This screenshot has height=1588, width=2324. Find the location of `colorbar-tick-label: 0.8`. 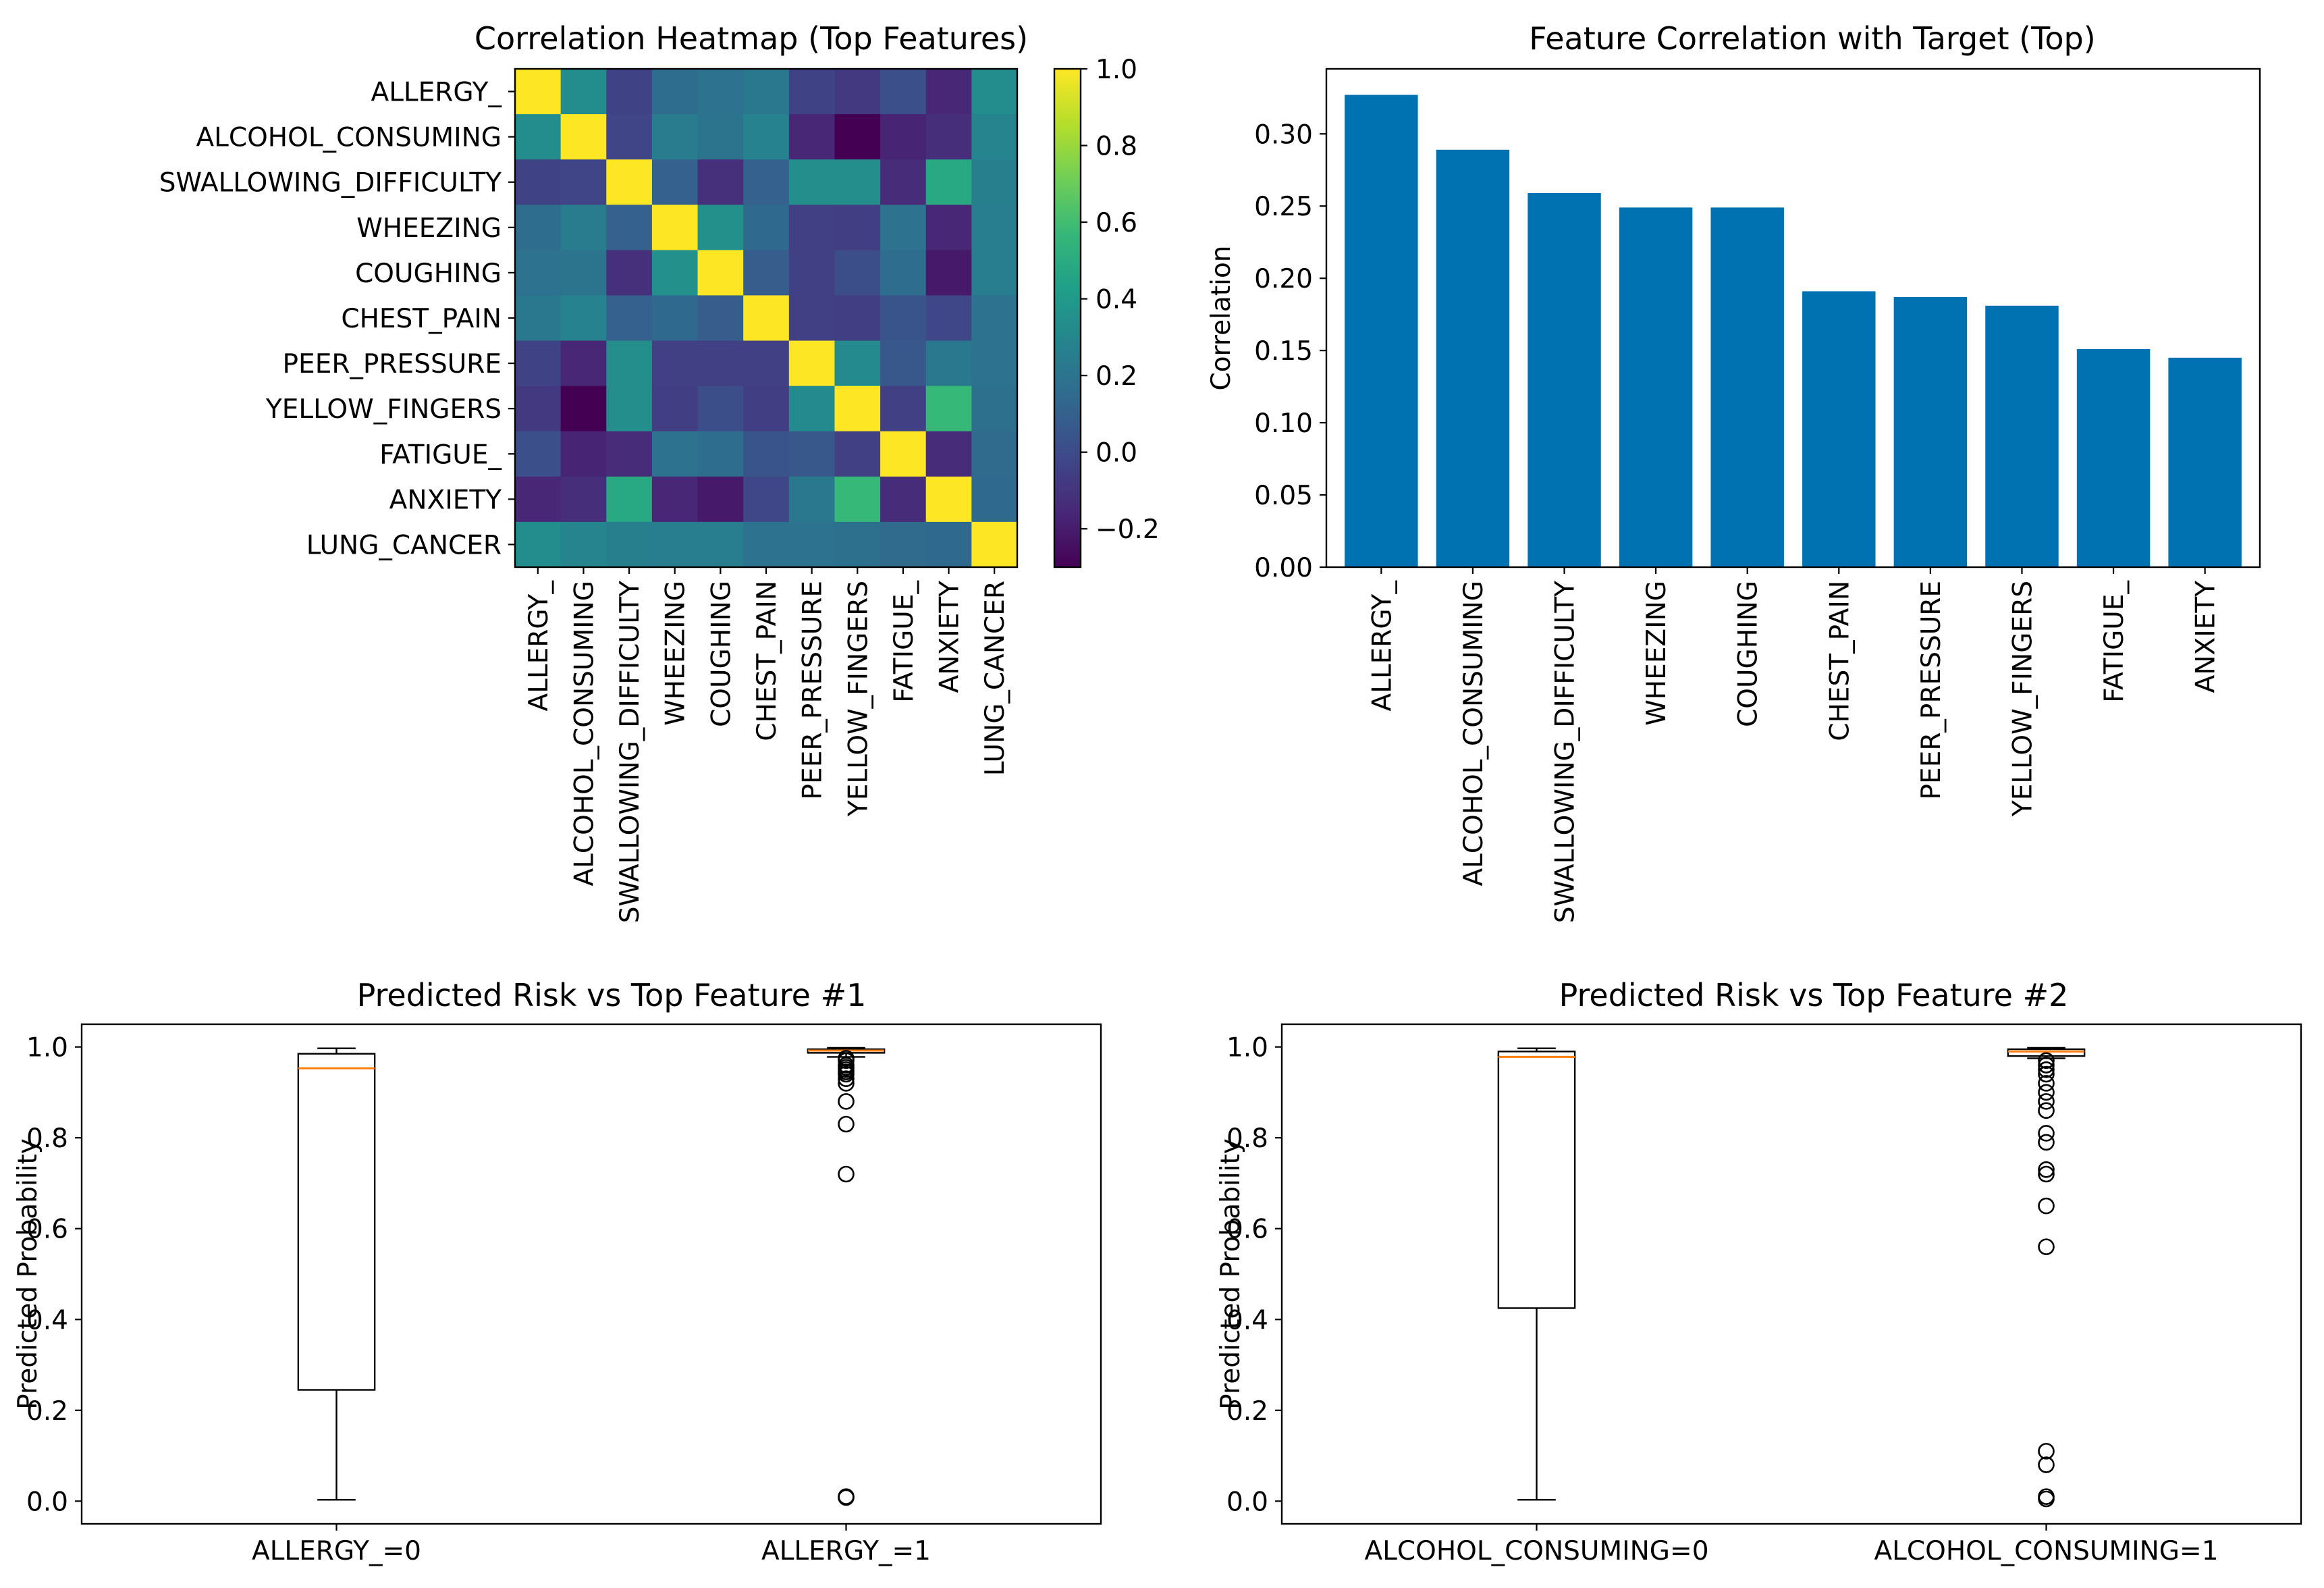

colorbar-tick-label: 0.8 is located at coordinates (1116, 147).